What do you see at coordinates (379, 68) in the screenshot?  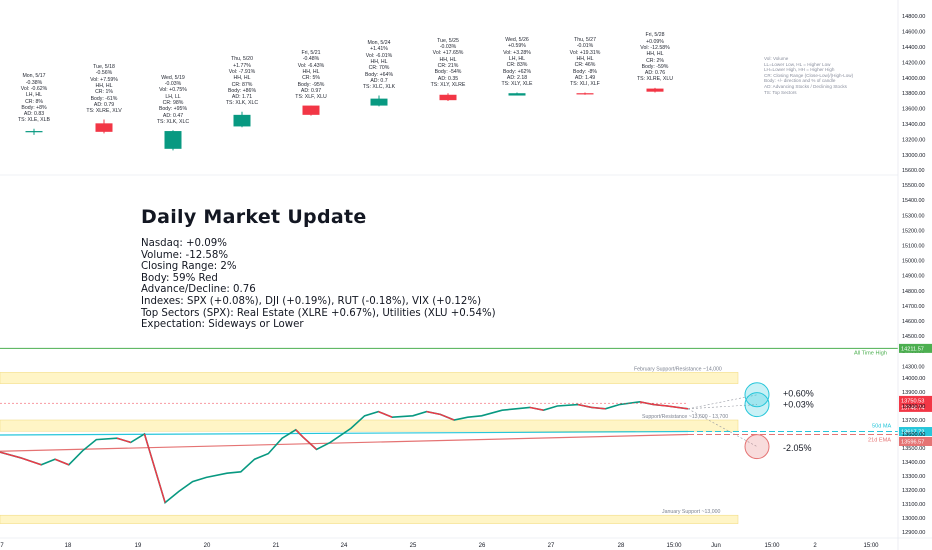 I see `annotation-line: CR: 70%` at bounding box center [379, 68].